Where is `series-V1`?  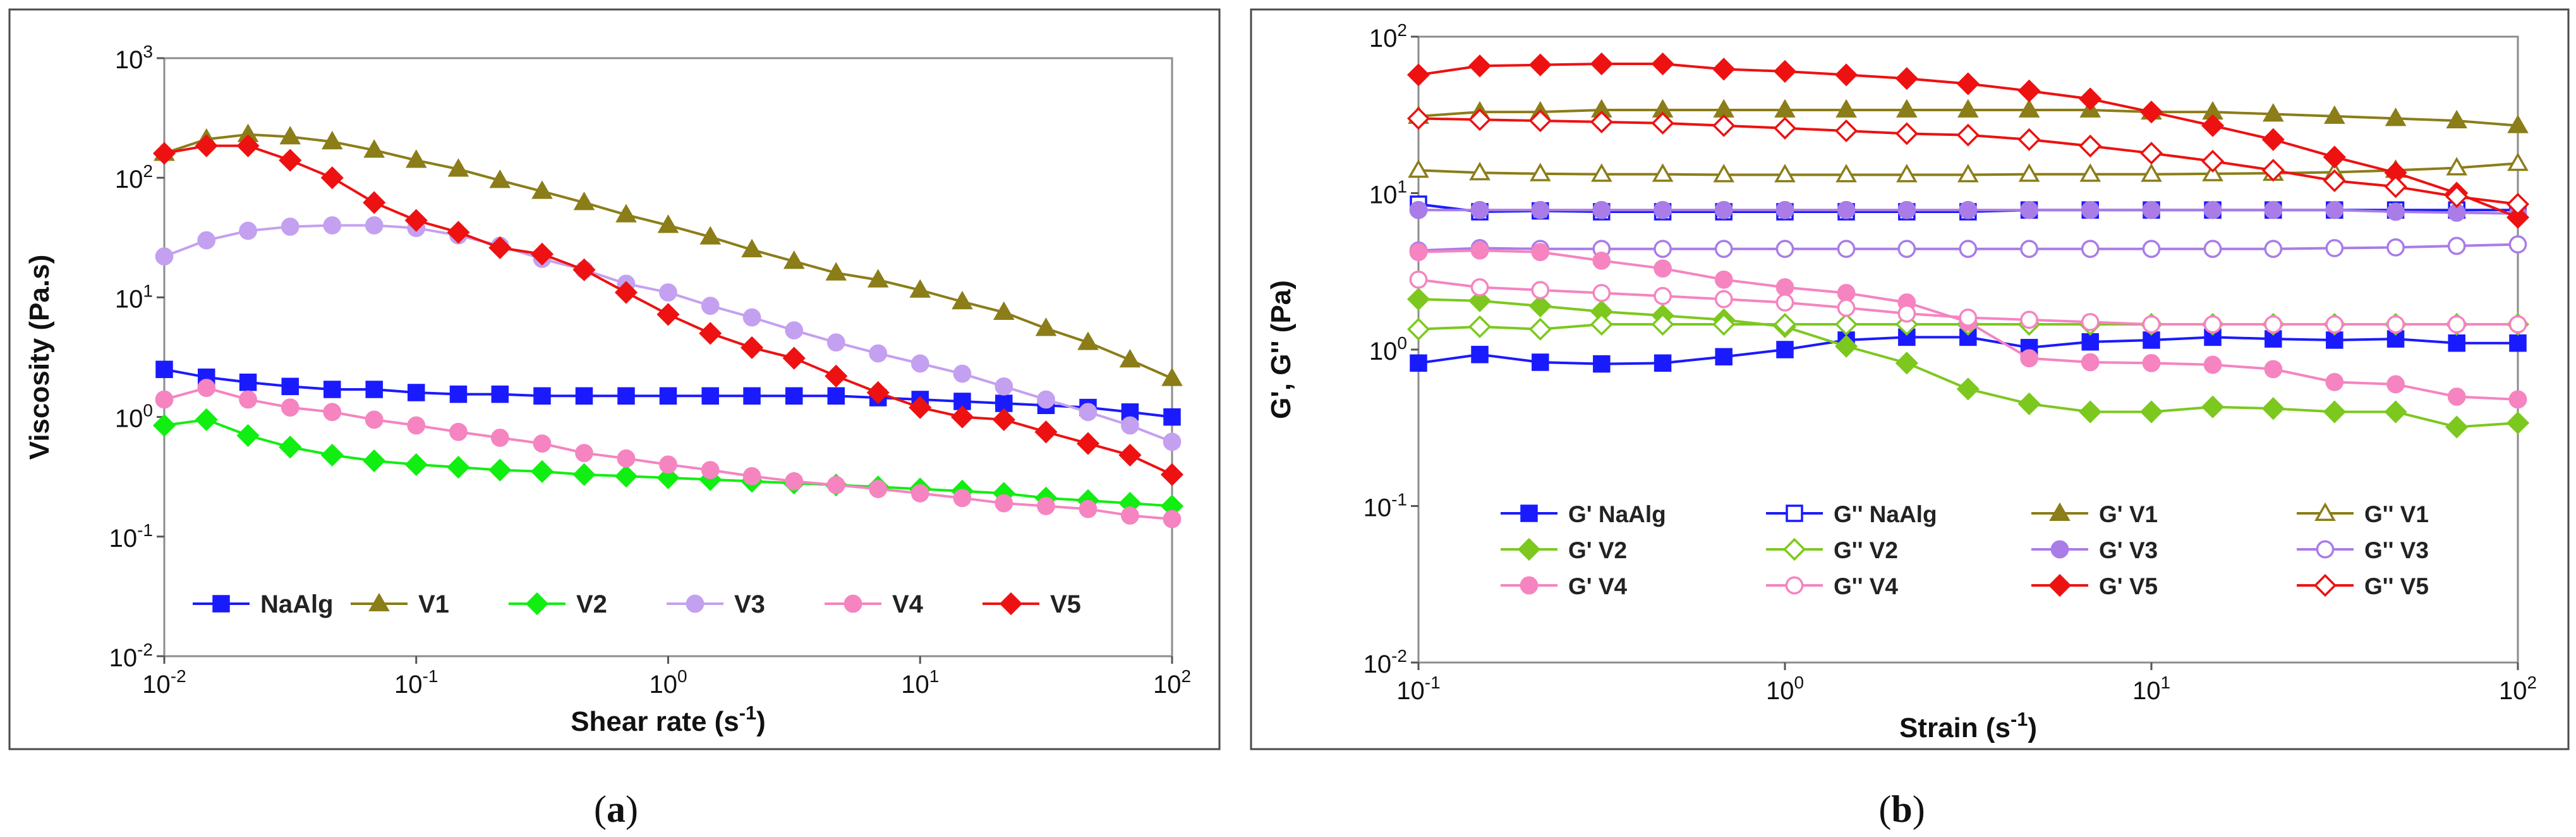
series-V1 is located at coordinates (668, 254).